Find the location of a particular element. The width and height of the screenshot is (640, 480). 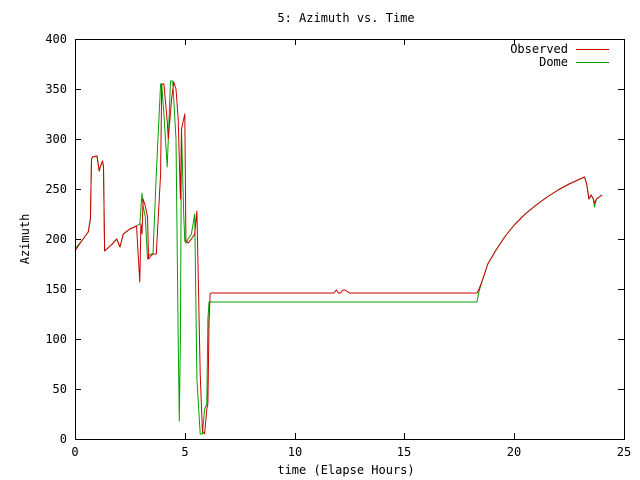

y-tick-label: 50 is located at coordinates (60, 389).